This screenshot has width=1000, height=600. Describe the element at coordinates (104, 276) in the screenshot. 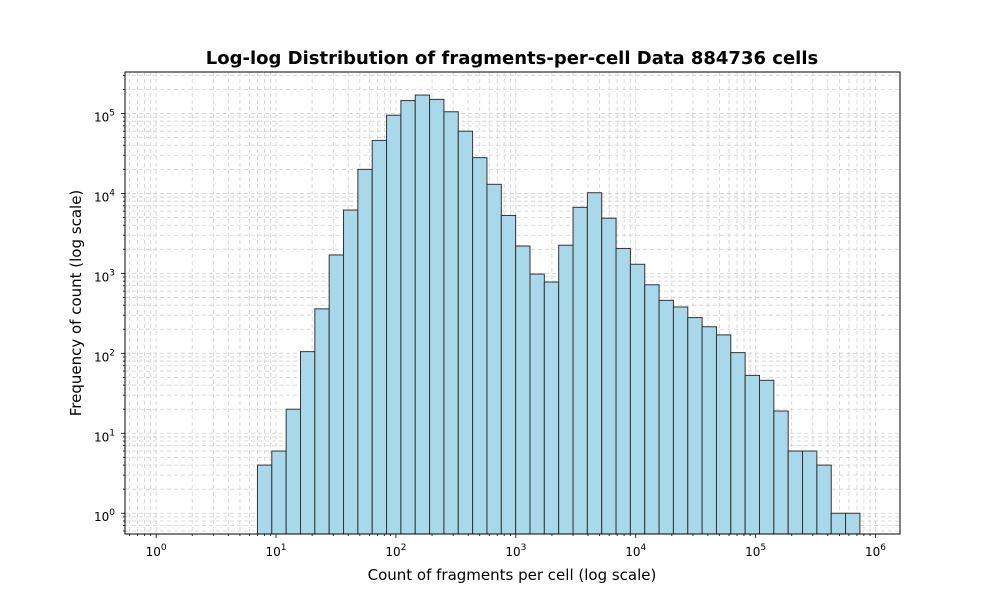

I see `y-tick-label: 10³` at that location.